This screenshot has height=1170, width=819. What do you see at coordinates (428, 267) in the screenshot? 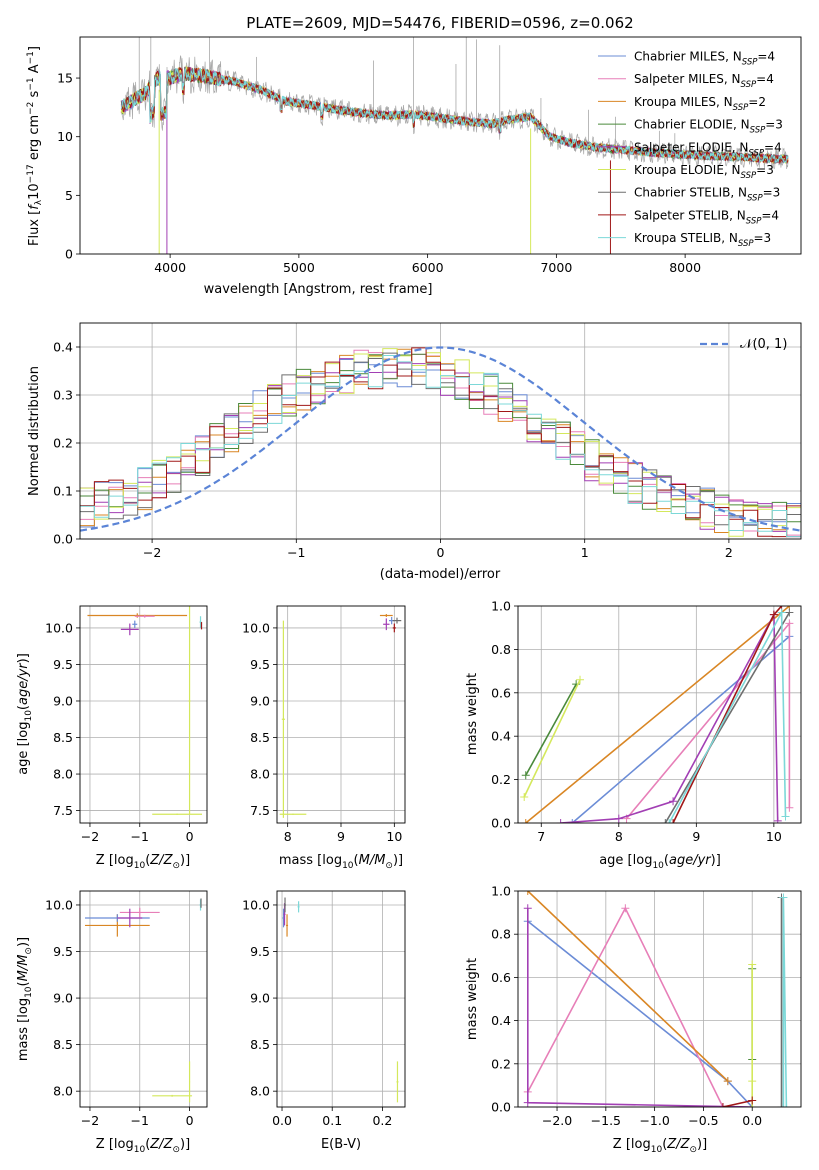
I see `x-tick-label: 6000` at bounding box center [428, 267].